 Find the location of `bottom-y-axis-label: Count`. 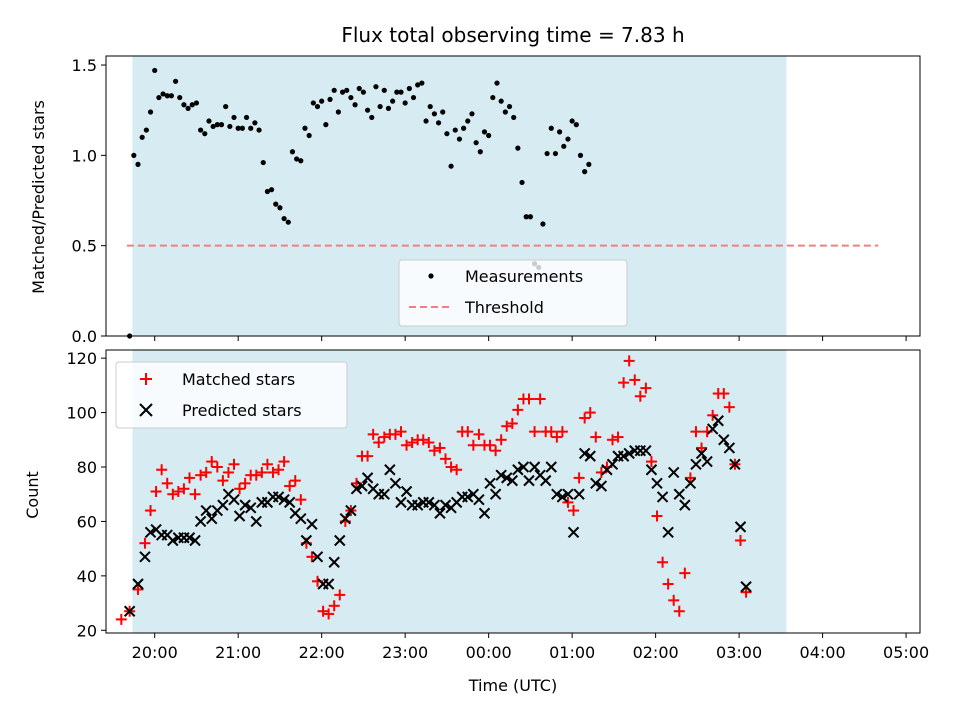

bottom-y-axis-label: Count is located at coordinates (32, 495).